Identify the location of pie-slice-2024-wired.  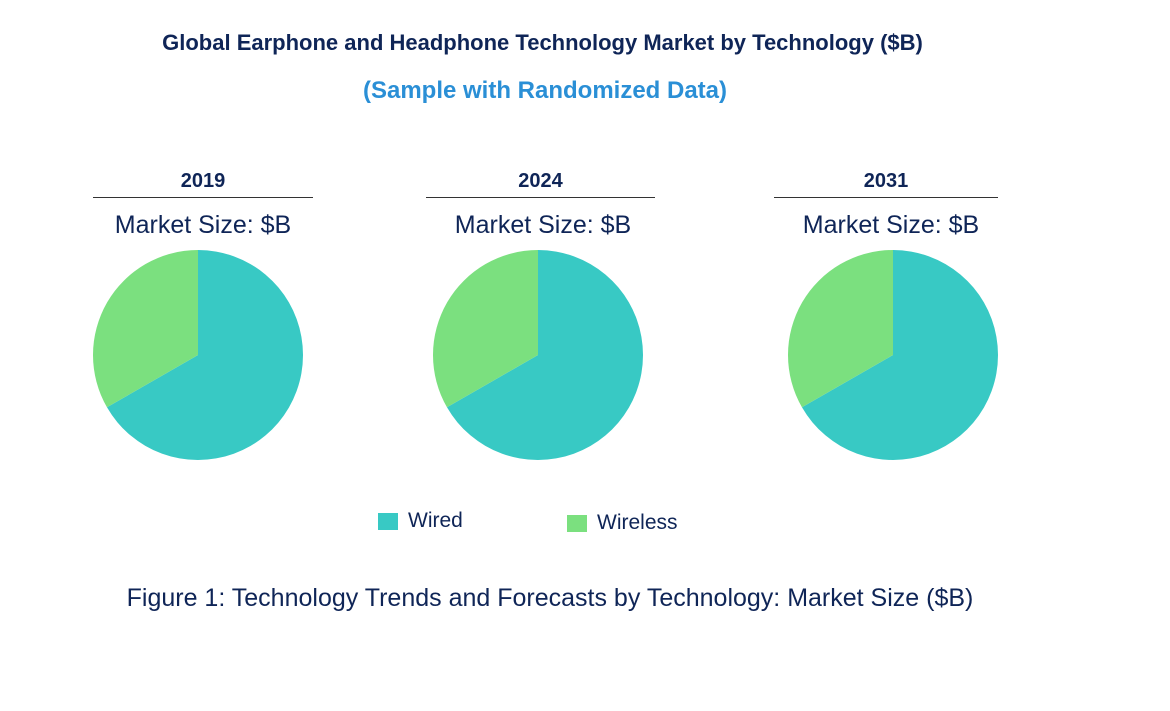
(544, 355).